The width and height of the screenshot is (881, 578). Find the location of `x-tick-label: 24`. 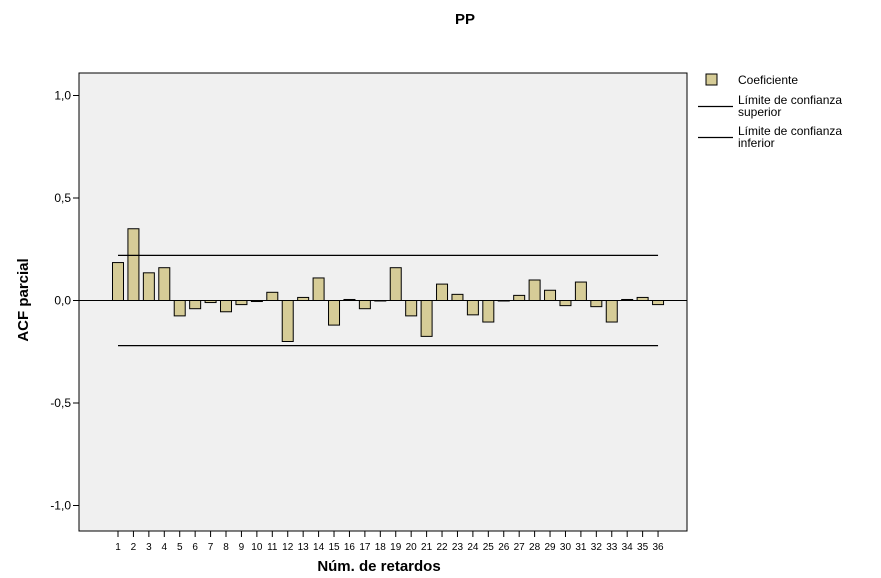

x-tick-label: 24 is located at coordinates (473, 547).